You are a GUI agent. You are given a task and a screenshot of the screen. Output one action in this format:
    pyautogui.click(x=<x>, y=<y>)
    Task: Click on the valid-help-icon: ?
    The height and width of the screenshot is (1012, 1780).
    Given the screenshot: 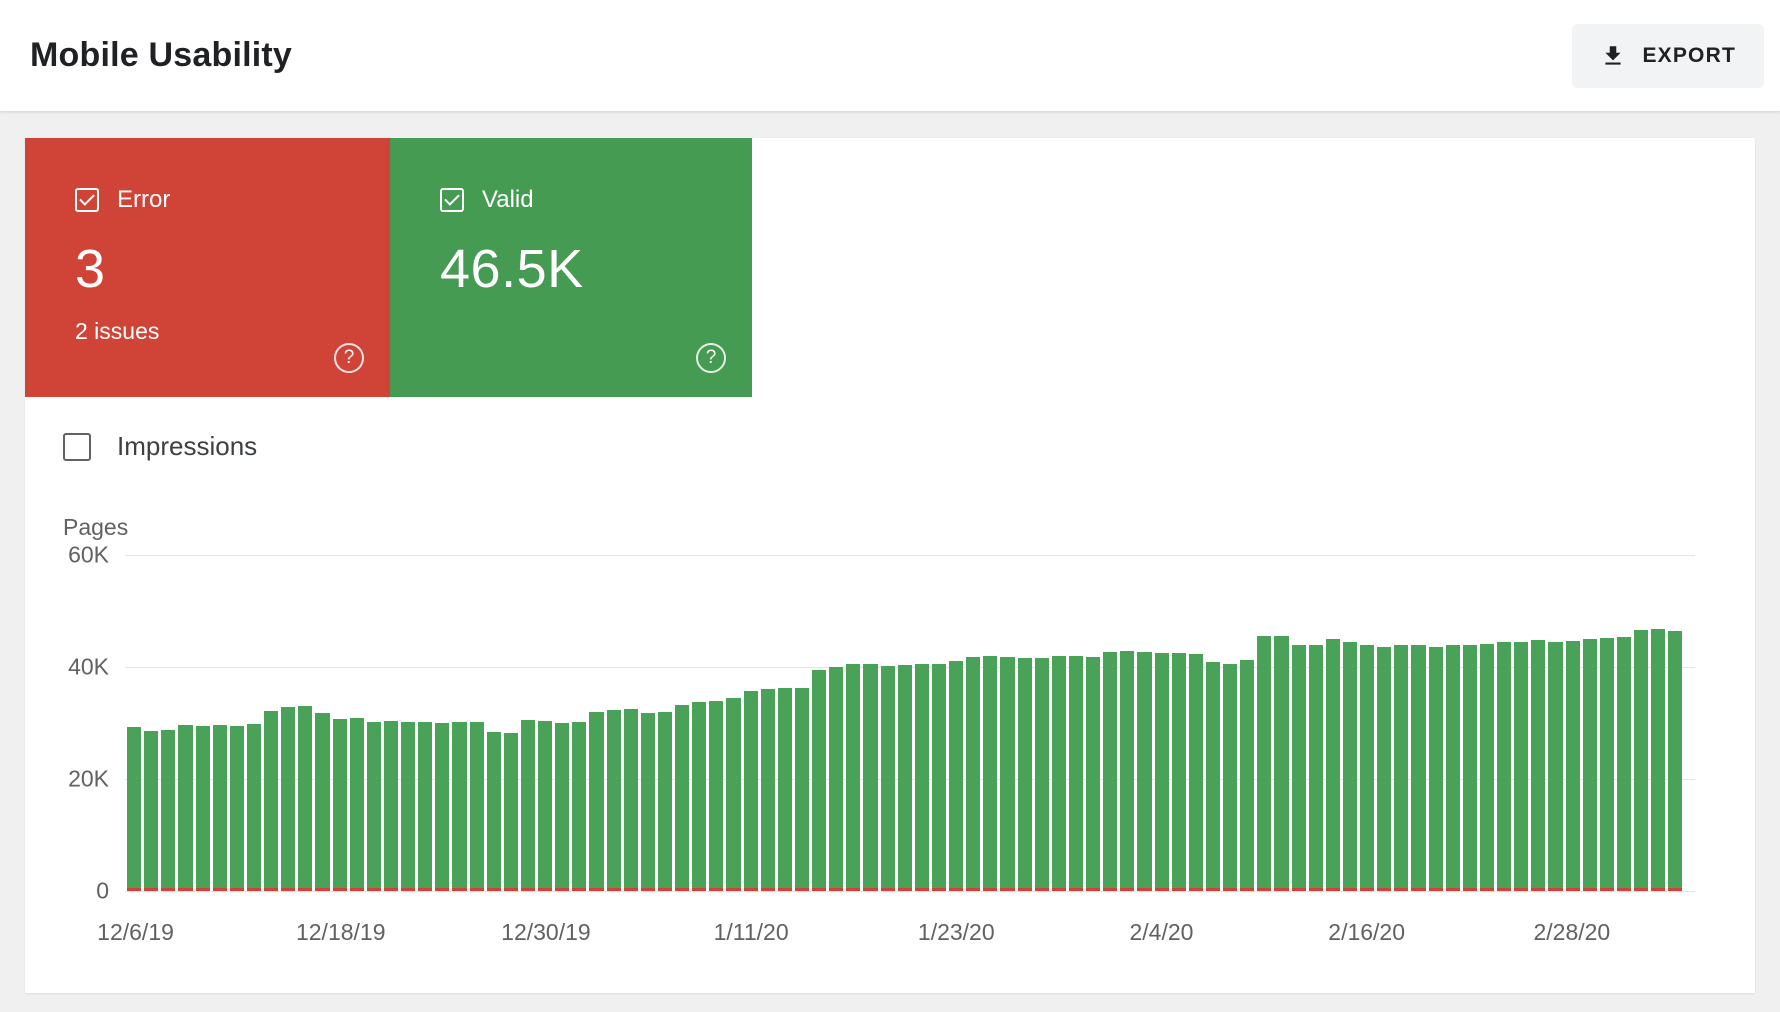 What is the action you would take?
    pyautogui.click(x=711, y=358)
    